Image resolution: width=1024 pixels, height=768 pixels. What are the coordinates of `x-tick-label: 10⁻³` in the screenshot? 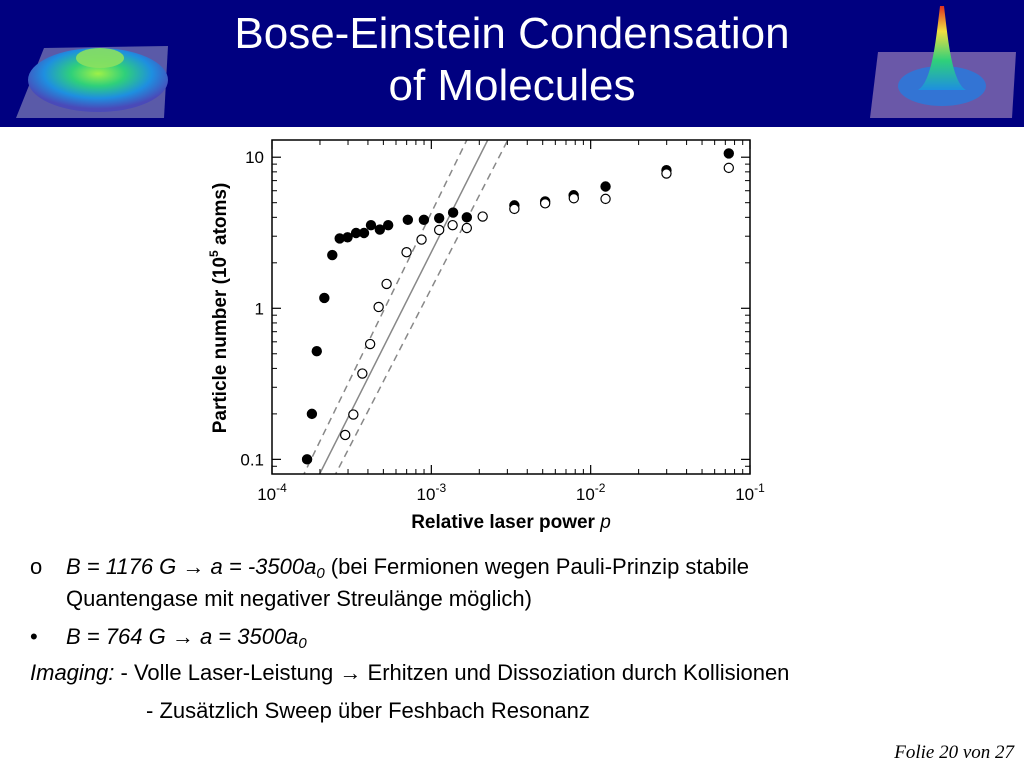 It's located at (432, 492).